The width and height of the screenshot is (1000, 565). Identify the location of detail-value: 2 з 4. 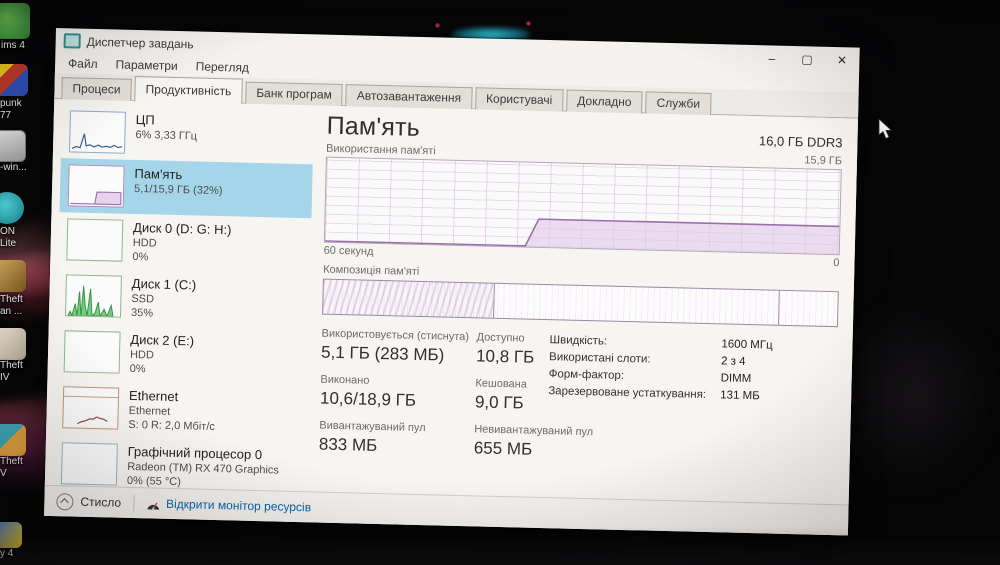
(733, 361).